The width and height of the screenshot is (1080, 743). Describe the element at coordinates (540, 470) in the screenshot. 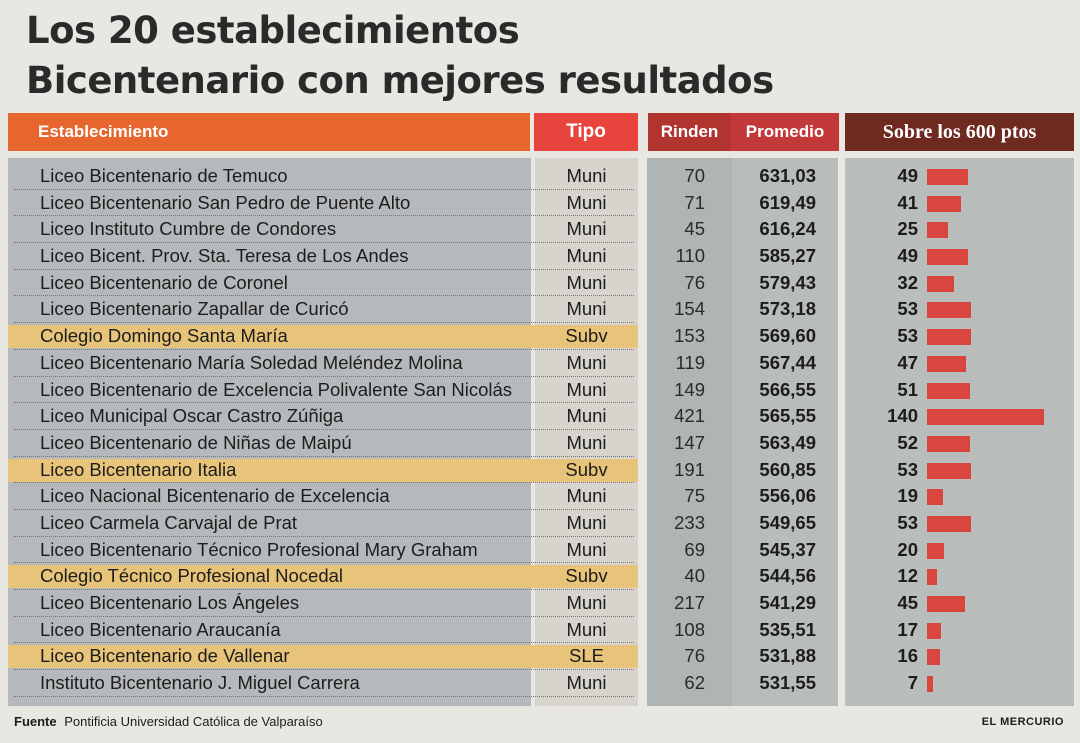

I see `table-row: Liceo Bicentenario Italia Subv 191 560,85 53` at that location.